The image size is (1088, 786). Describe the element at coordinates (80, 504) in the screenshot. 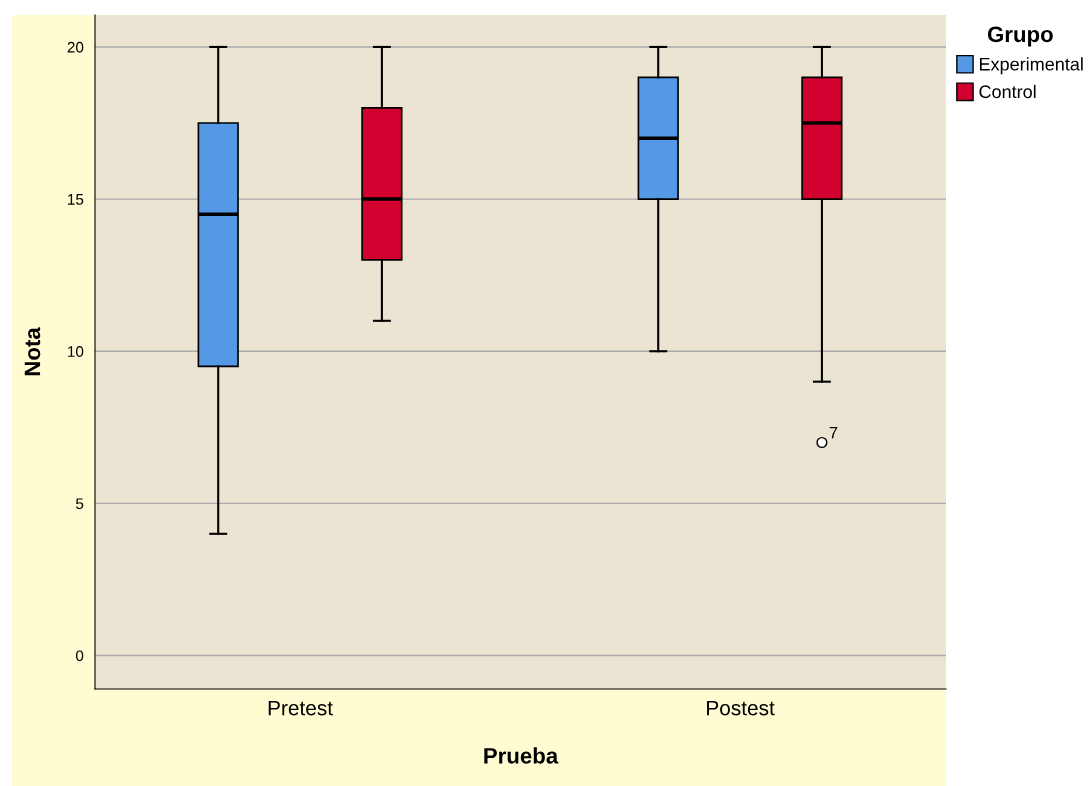

I see `y-tick-label: 5` at that location.